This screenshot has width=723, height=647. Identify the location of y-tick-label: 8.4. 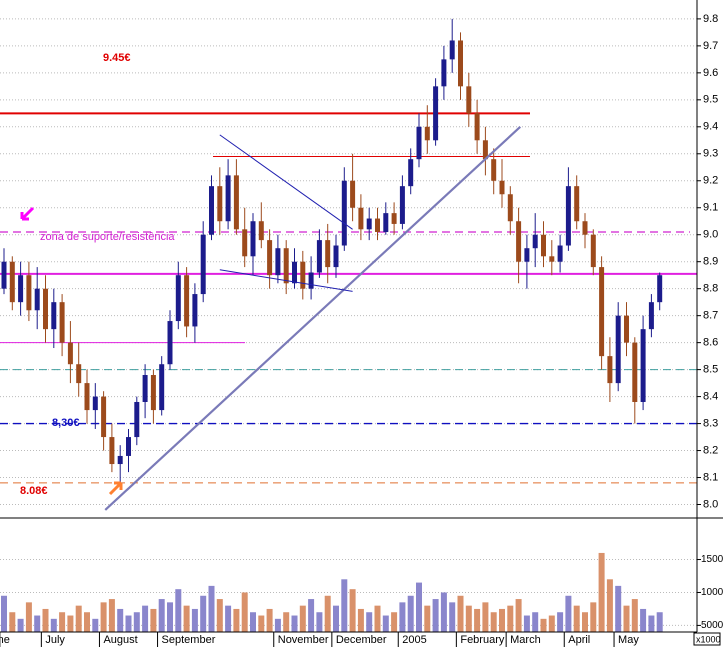
(710, 397).